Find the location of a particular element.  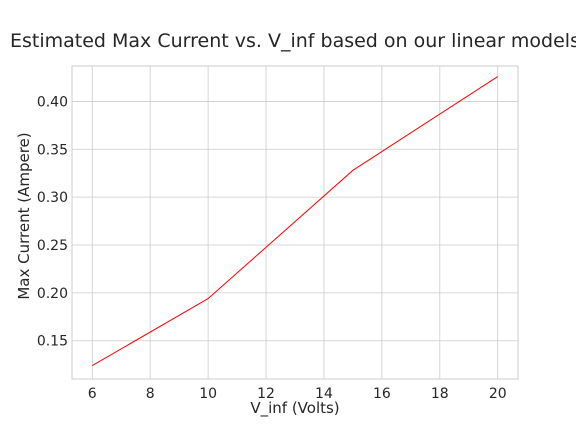

x-tick-label: 16 is located at coordinates (382, 394).